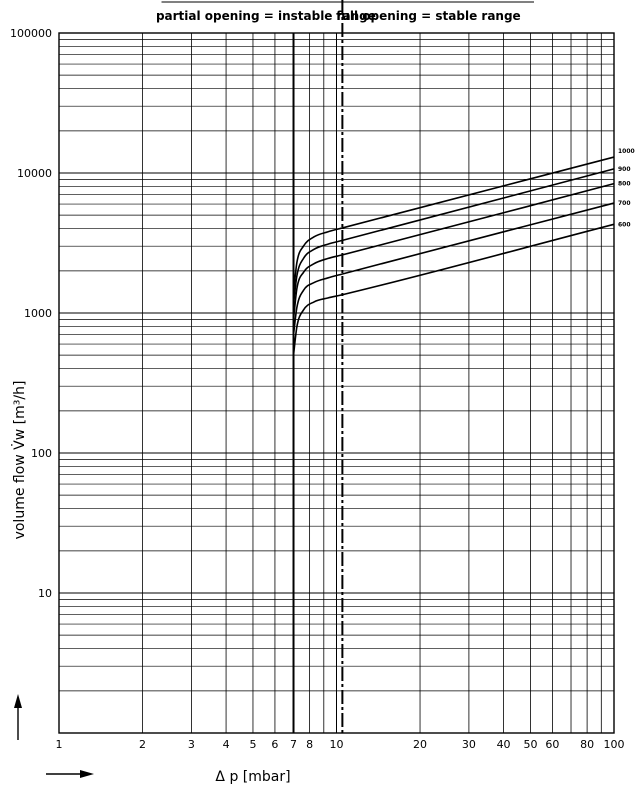 The width and height of the screenshot is (643, 800). Describe the element at coordinates (252, 744) in the screenshot. I see `x-tick-label: 5` at that location.